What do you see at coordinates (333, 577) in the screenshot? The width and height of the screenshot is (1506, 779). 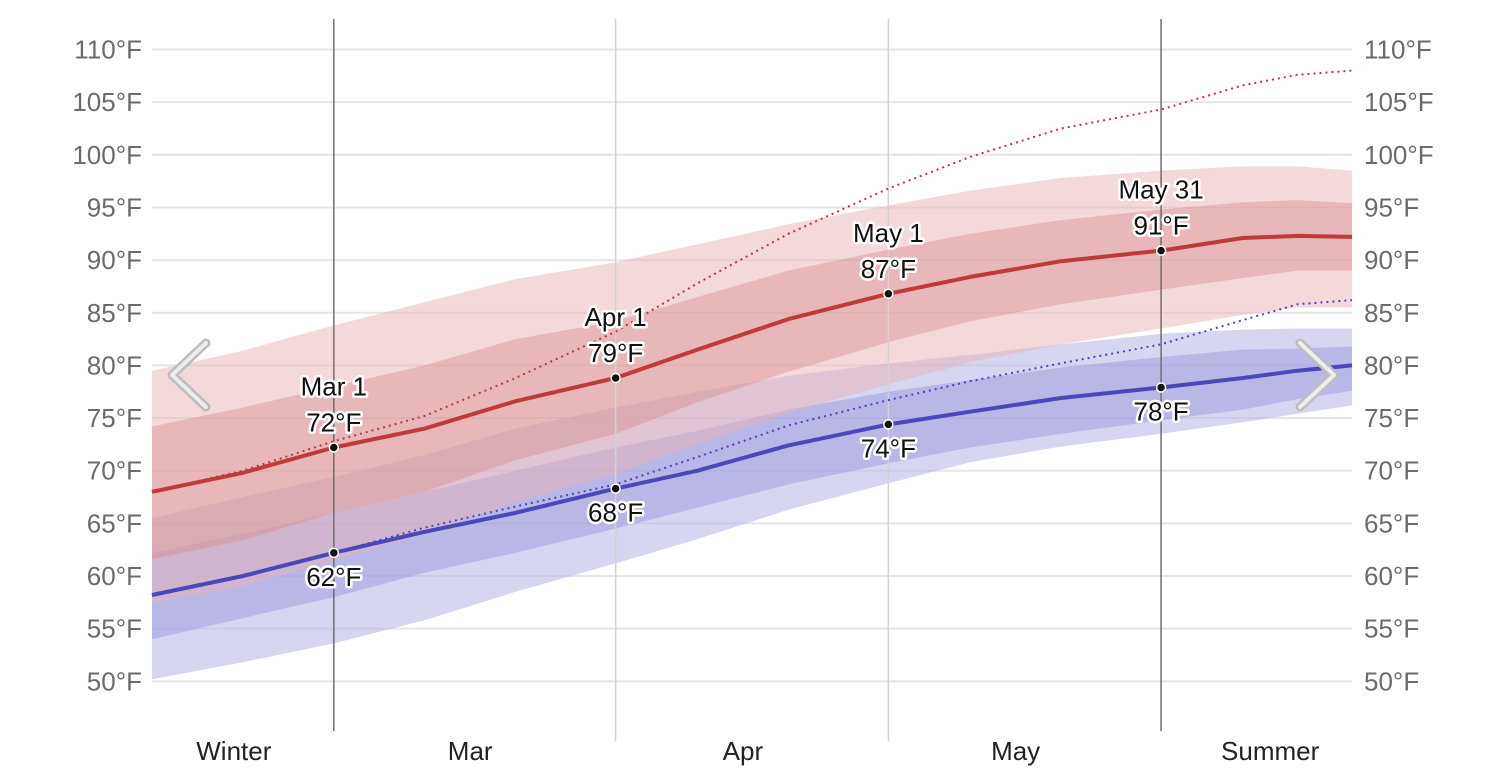 I see `annotation-value: 62°F` at bounding box center [333, 577].